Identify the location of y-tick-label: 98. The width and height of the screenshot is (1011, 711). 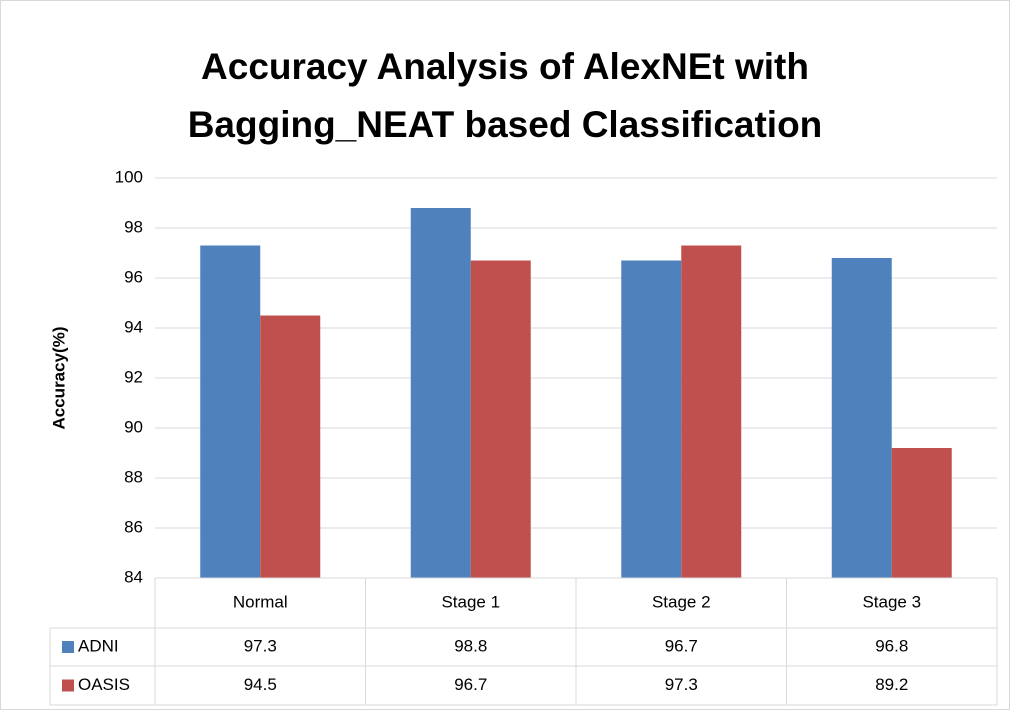
(133, 226).